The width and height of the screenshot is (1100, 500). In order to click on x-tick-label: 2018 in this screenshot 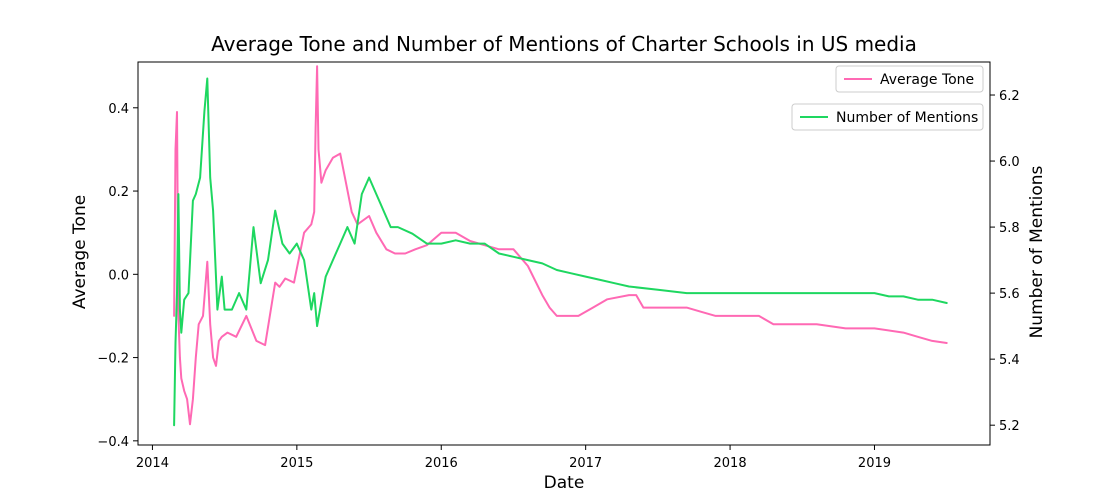, I will do `click(730, 463)`.